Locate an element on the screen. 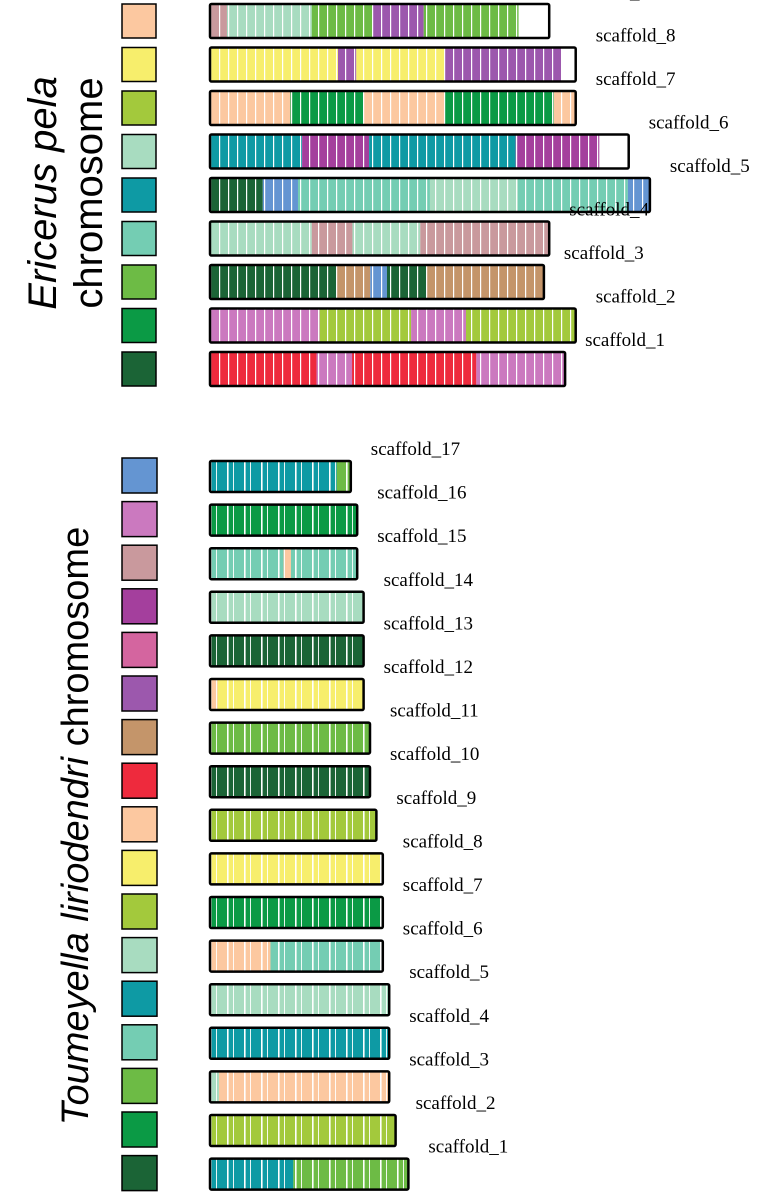 This screenshot has height=1199, width=760. toumeyella-scaffold-11-bar is located at coordinates (290, 738).